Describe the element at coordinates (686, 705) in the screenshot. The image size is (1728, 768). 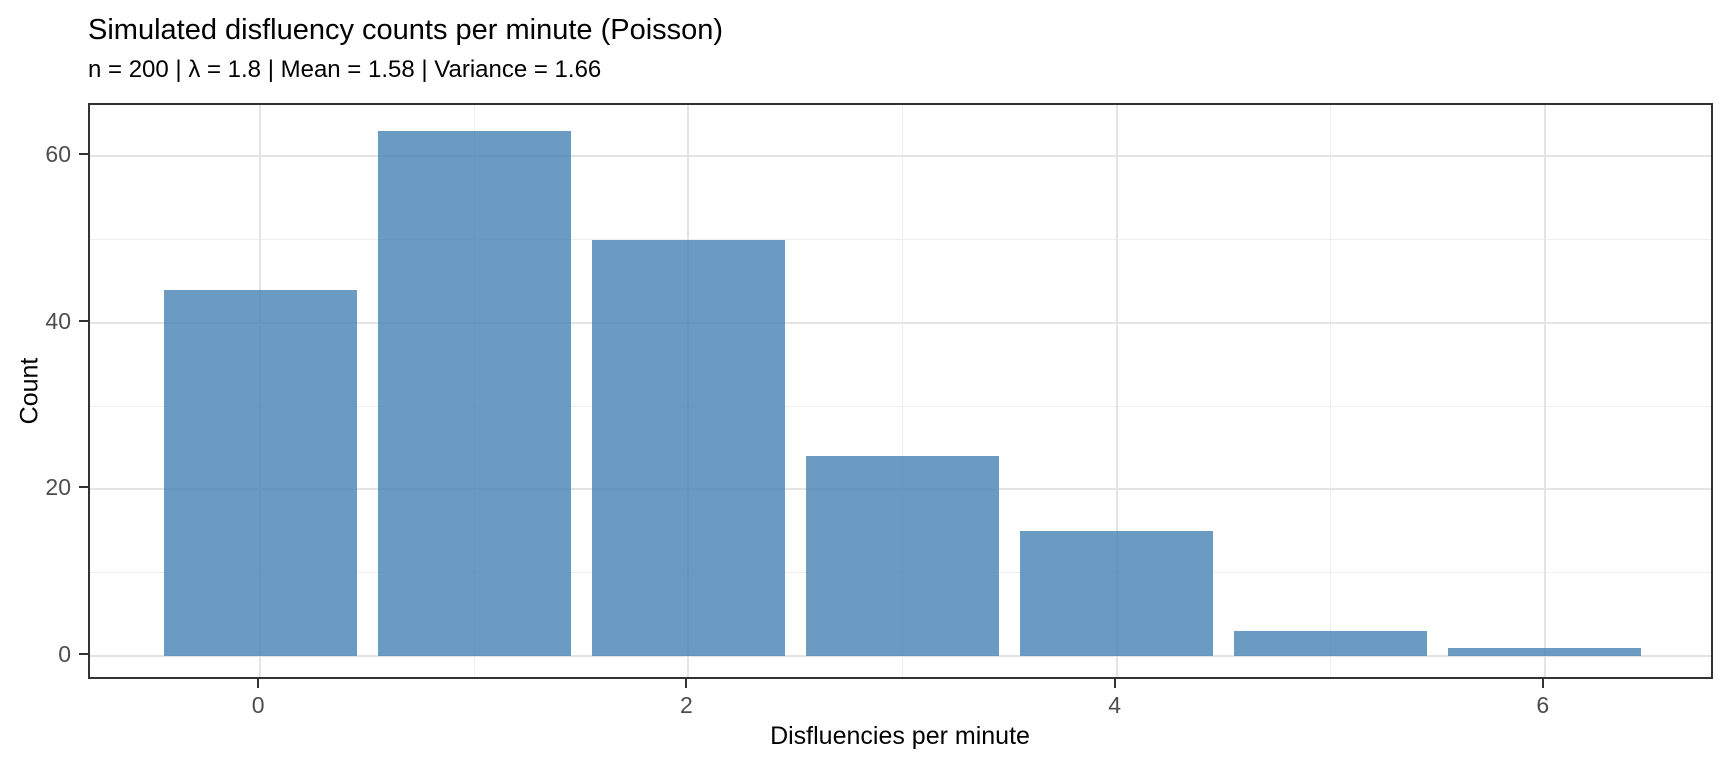
I see `x-tick-label: 2` at that location.